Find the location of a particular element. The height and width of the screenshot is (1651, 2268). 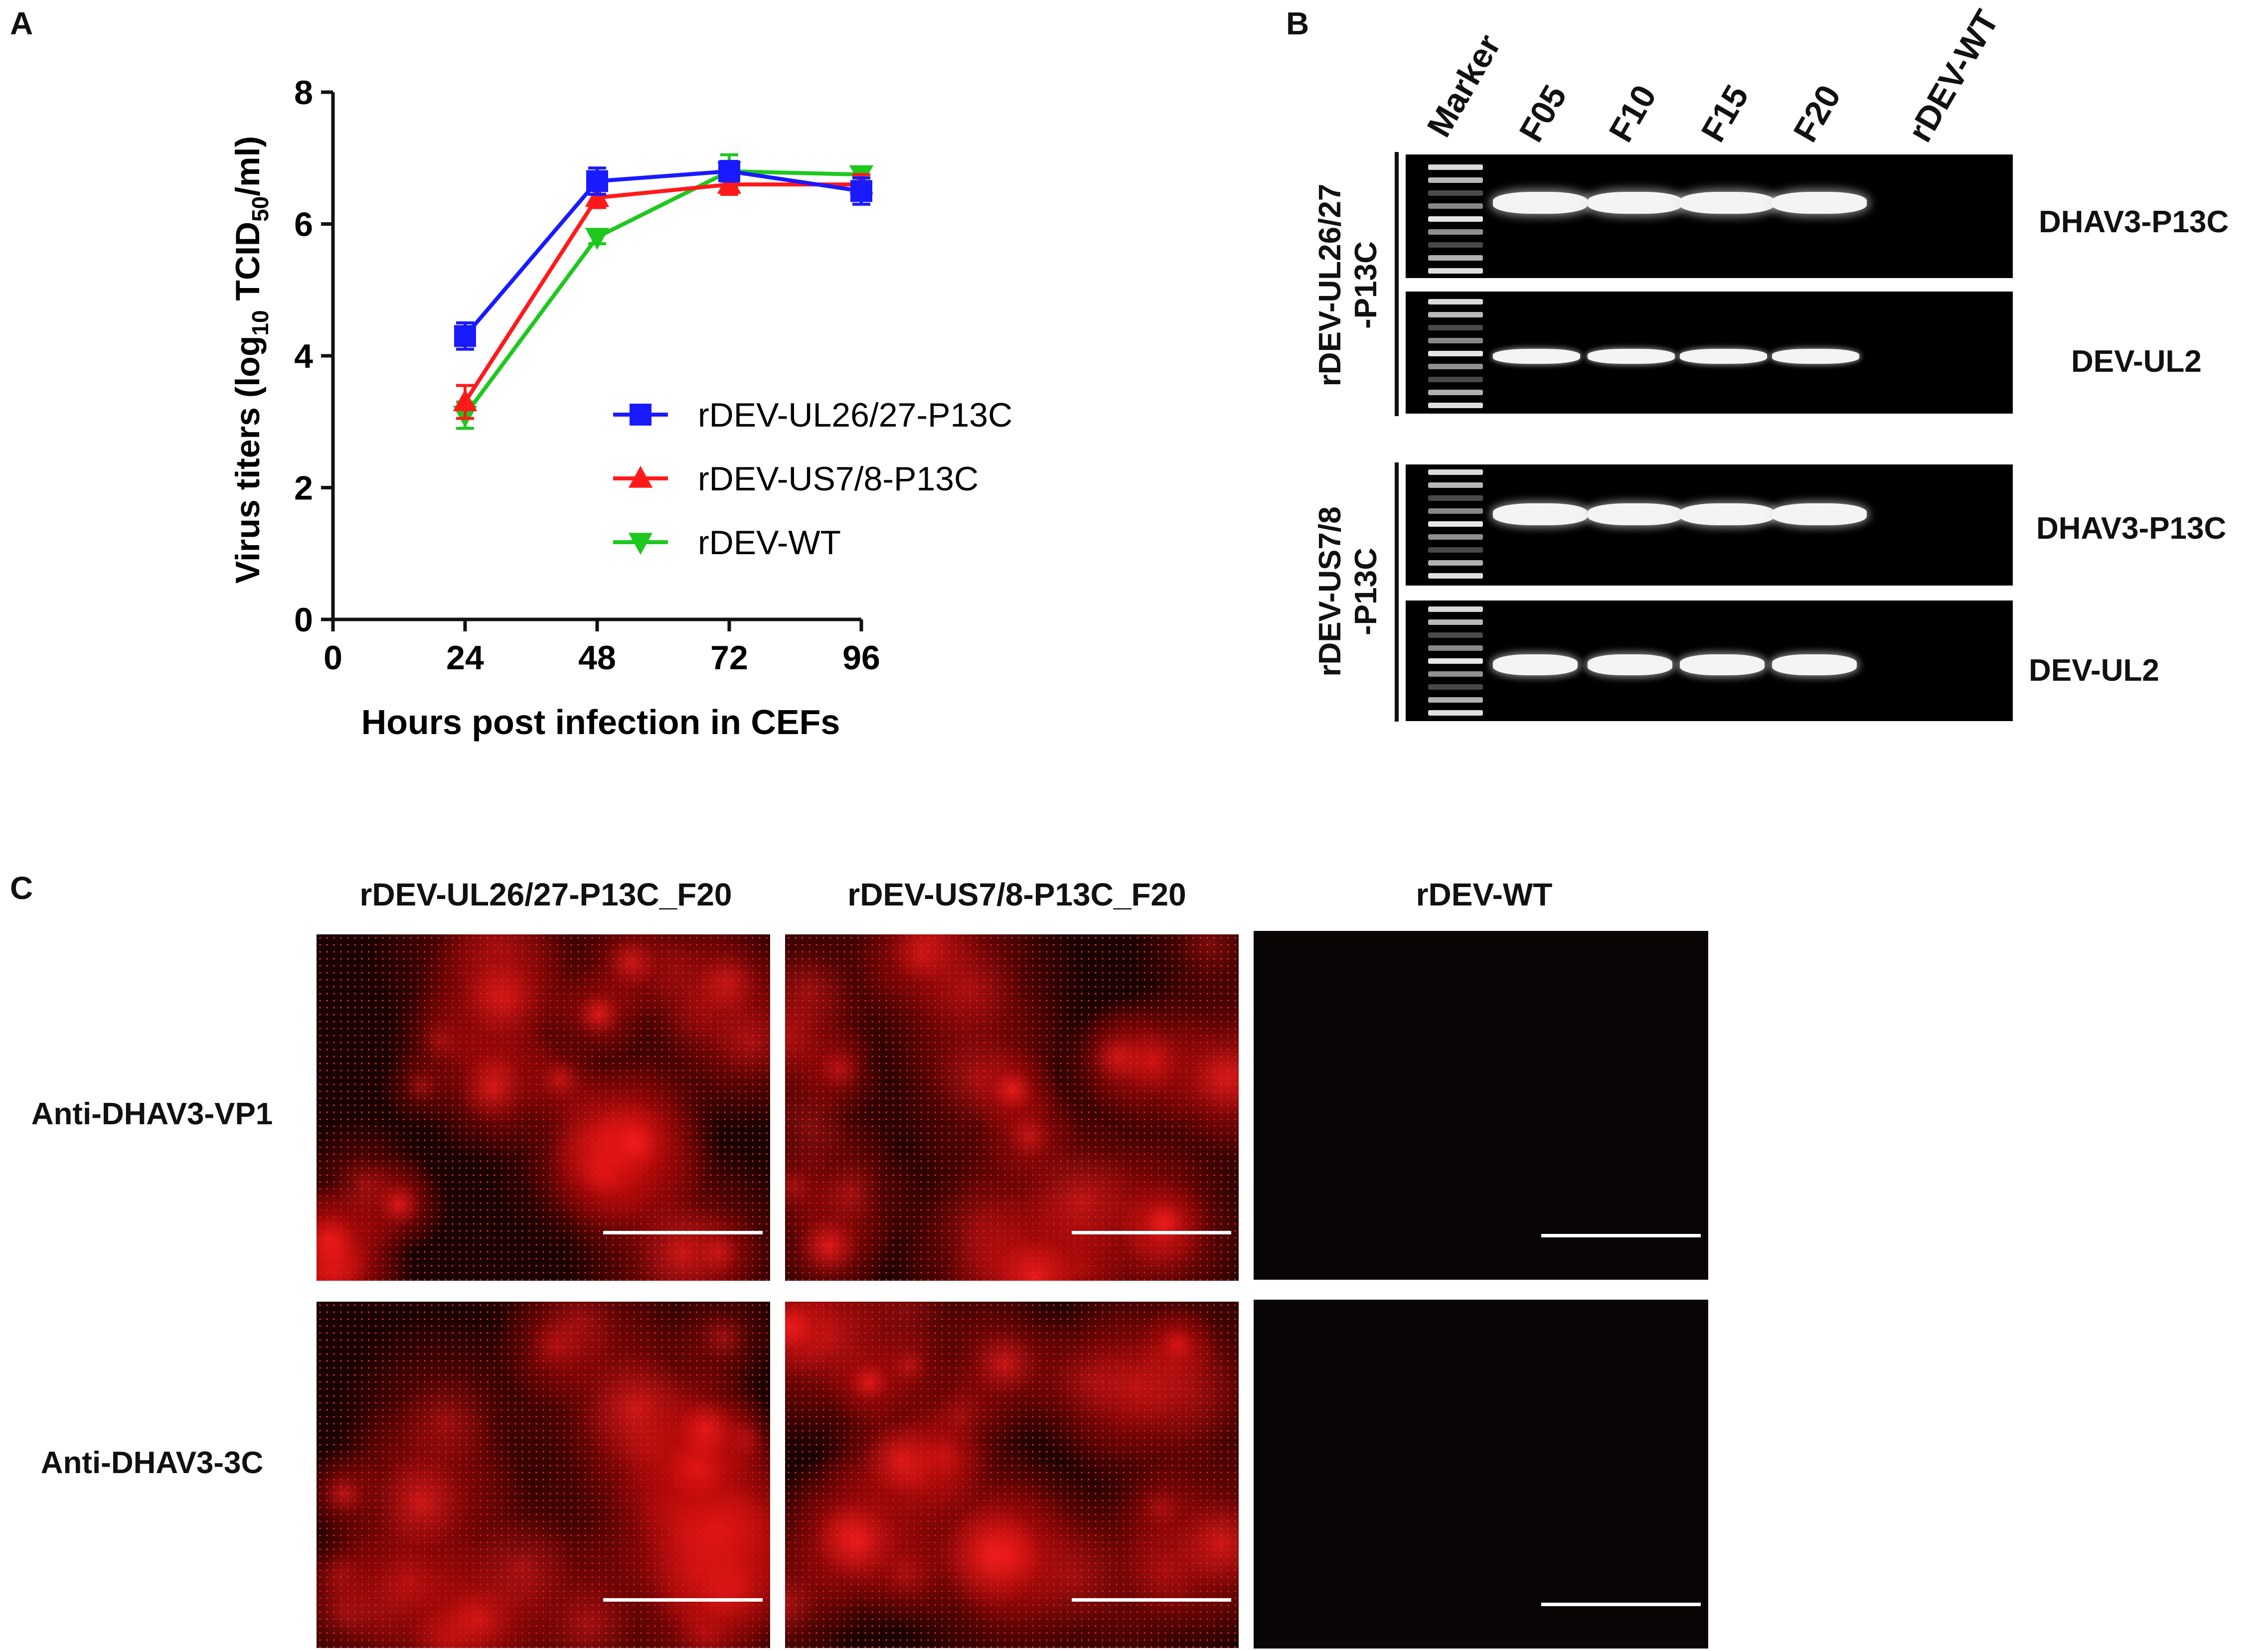

band-label-dev-ul2-2: DEV-UL2 is located at coordinates (2094, 671).